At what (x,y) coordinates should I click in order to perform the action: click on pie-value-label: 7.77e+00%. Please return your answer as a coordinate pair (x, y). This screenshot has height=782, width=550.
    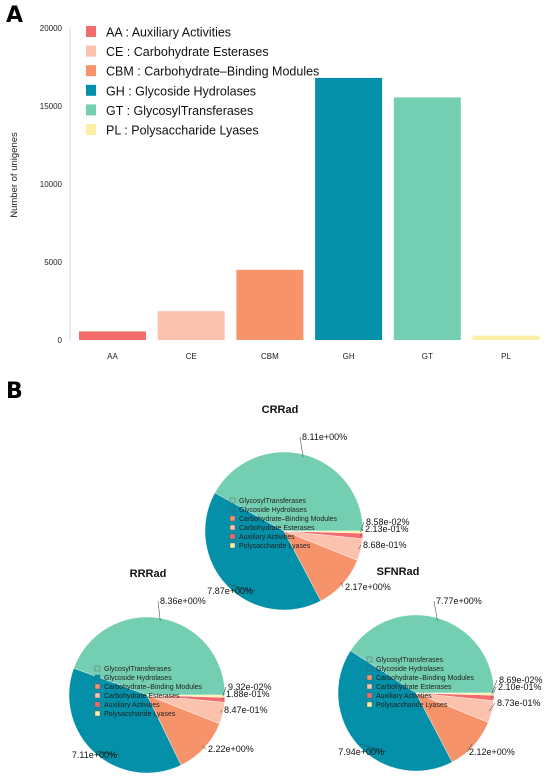
    Looking at the image, I should click on (459, 601).